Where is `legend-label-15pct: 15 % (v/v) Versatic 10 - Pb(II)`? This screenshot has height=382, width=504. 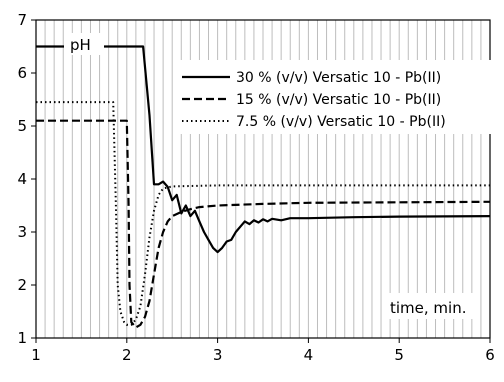 legend-label-15pct: 15 % (v/v) Versatic 10 - Pb(II) is located at coordinates (338, 100).